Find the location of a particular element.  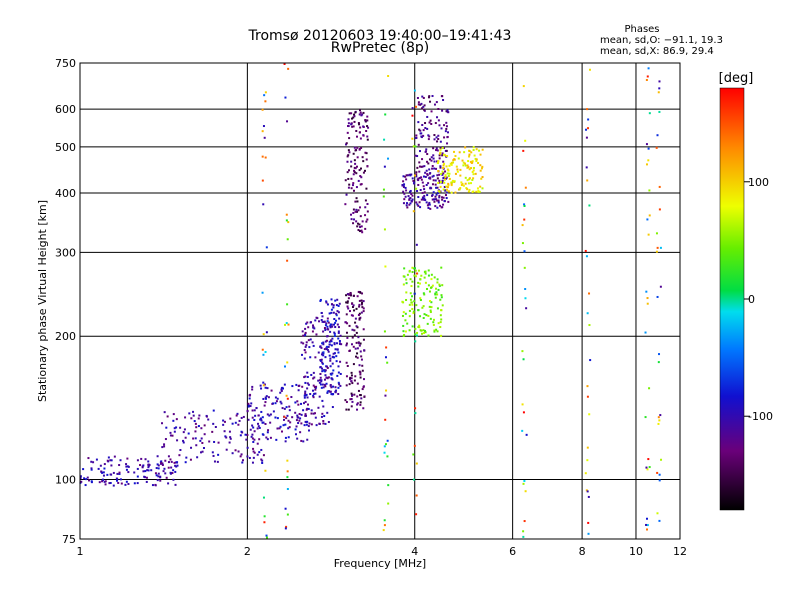

y-tick-label: 400 is located at coordinates (65, 193).